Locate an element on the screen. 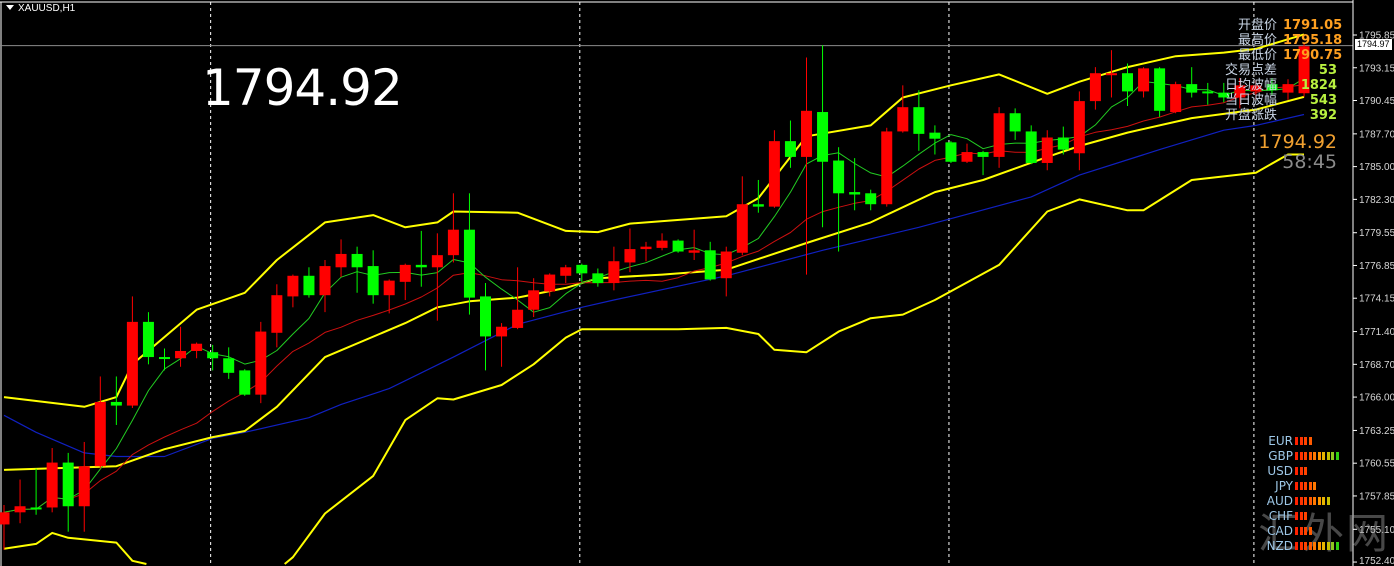 Image resolution: width=1394 pixels, height=566 pixels. currency-row-chf: CHF is located at coordinates (1297, 515).